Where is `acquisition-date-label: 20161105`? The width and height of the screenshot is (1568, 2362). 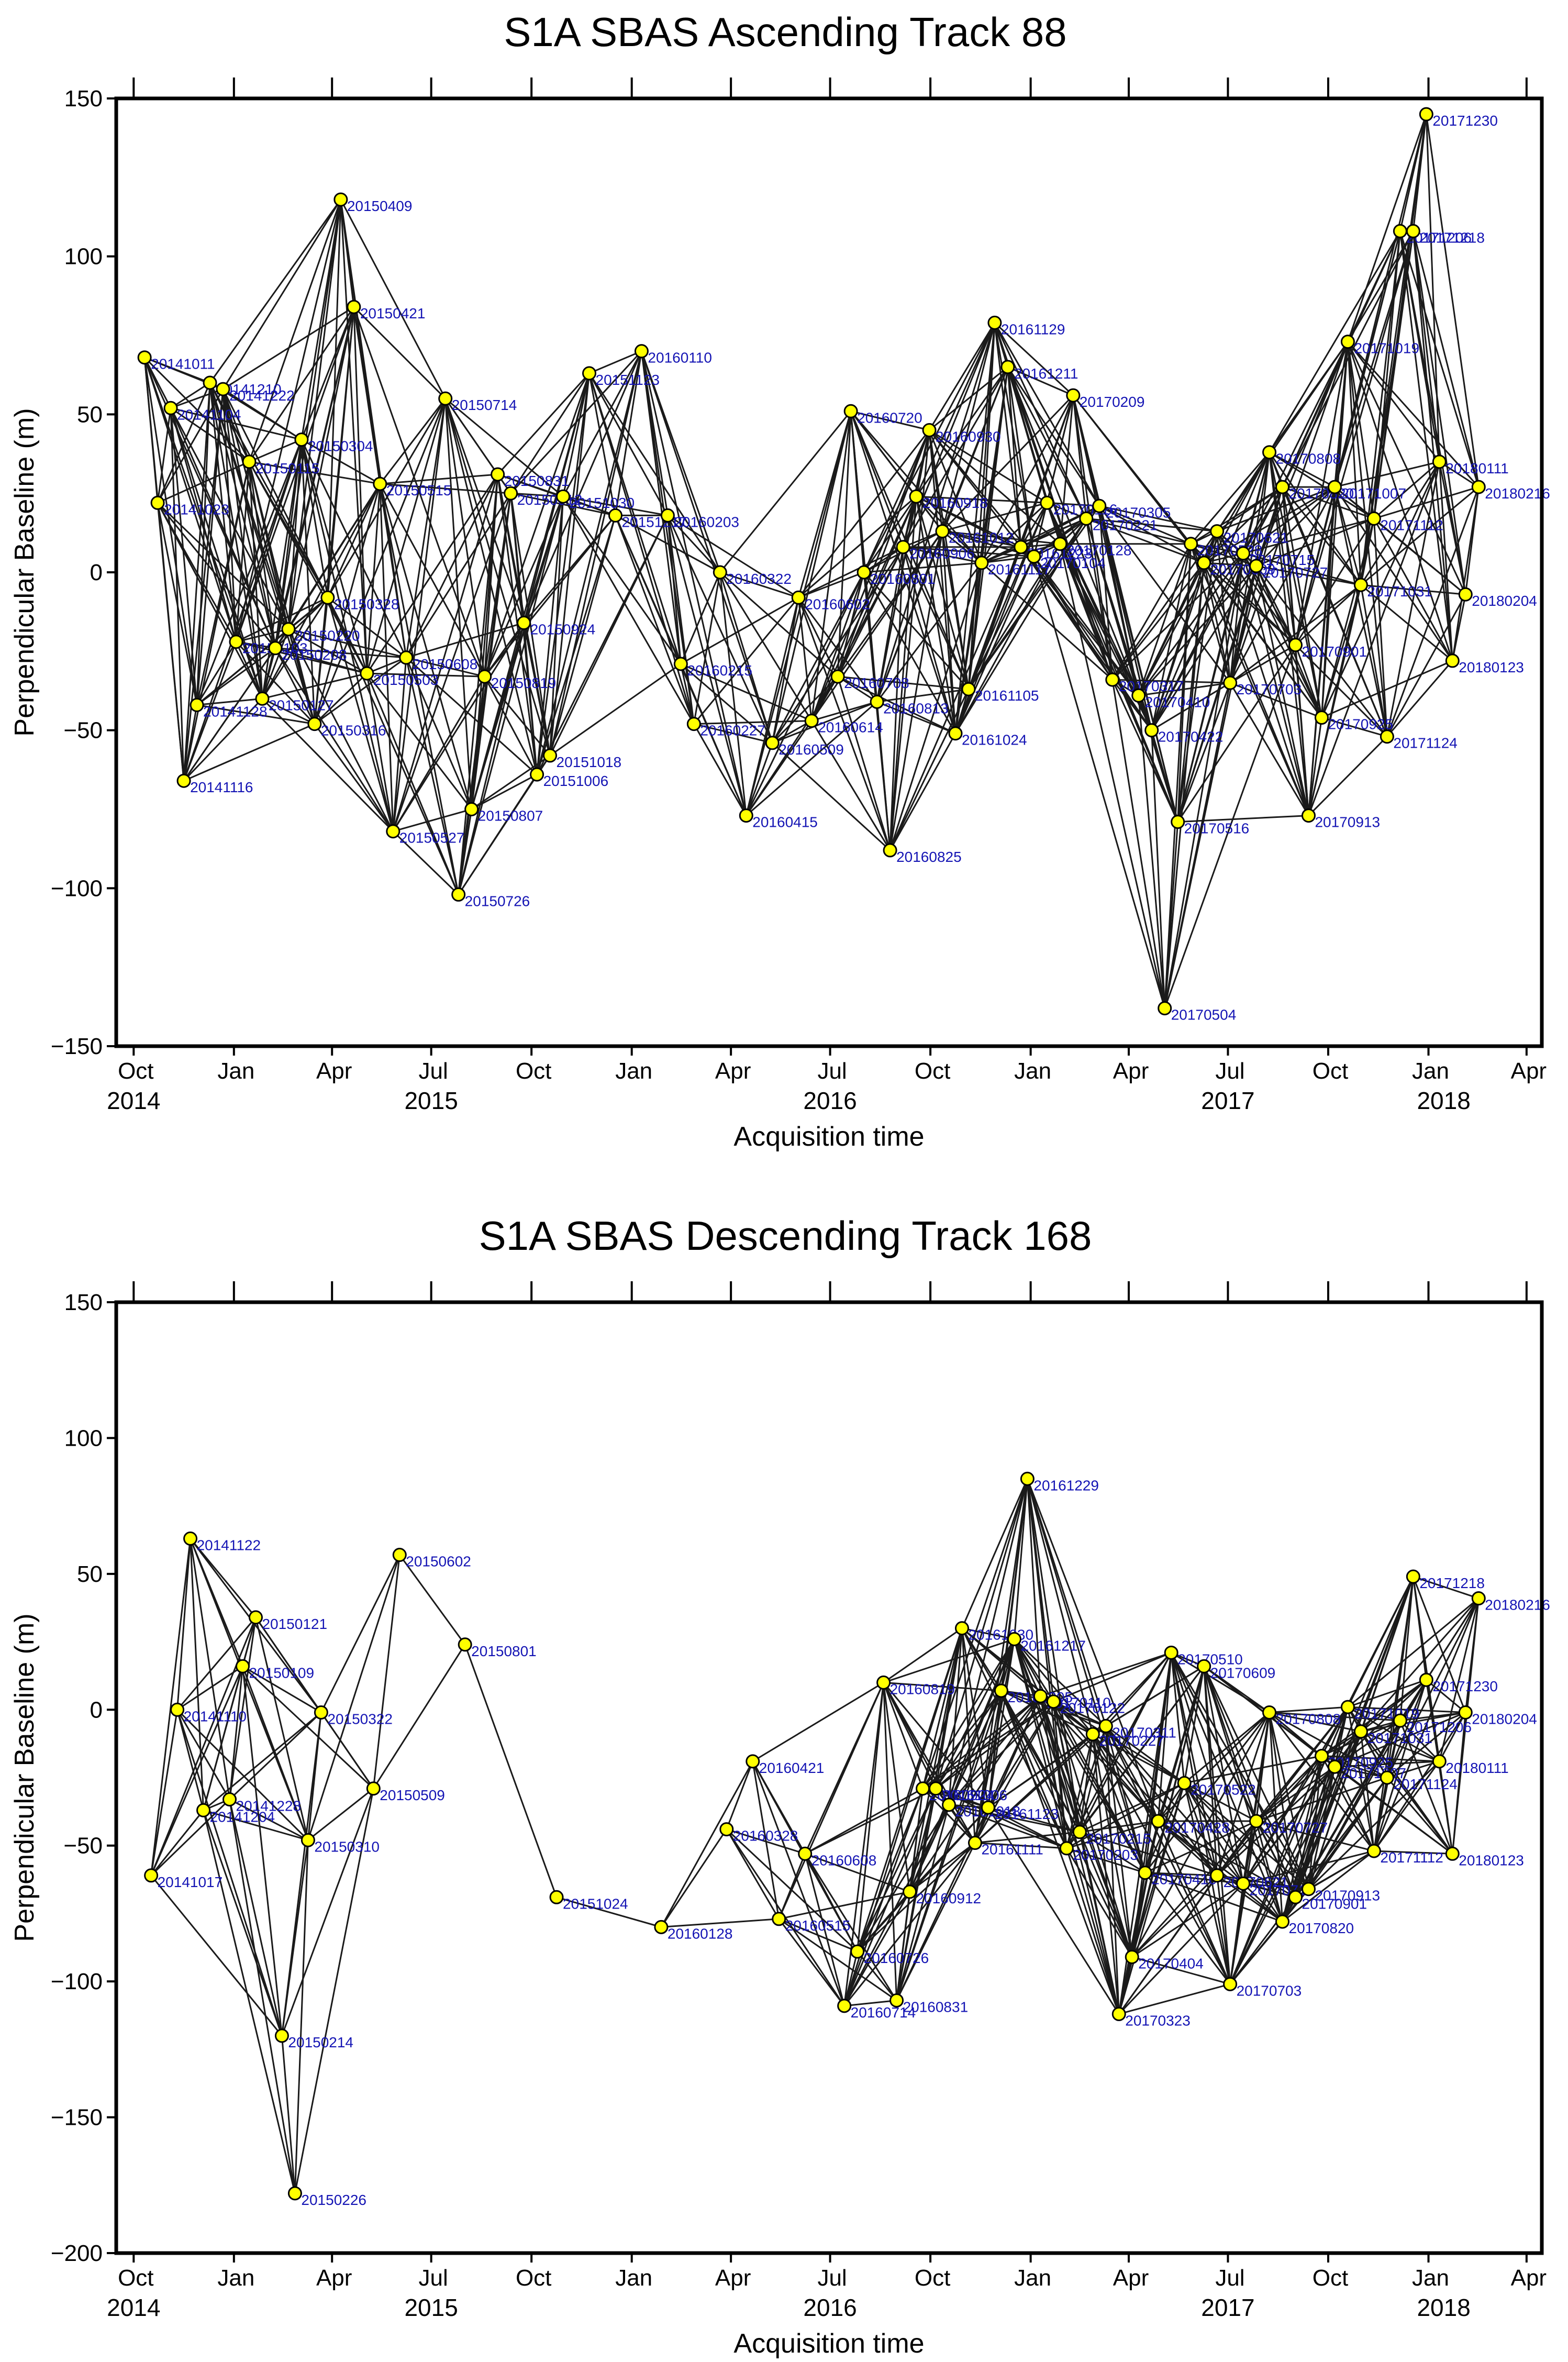
acquisition-date-label: 20161105 is located at coordinates (1007, 695).